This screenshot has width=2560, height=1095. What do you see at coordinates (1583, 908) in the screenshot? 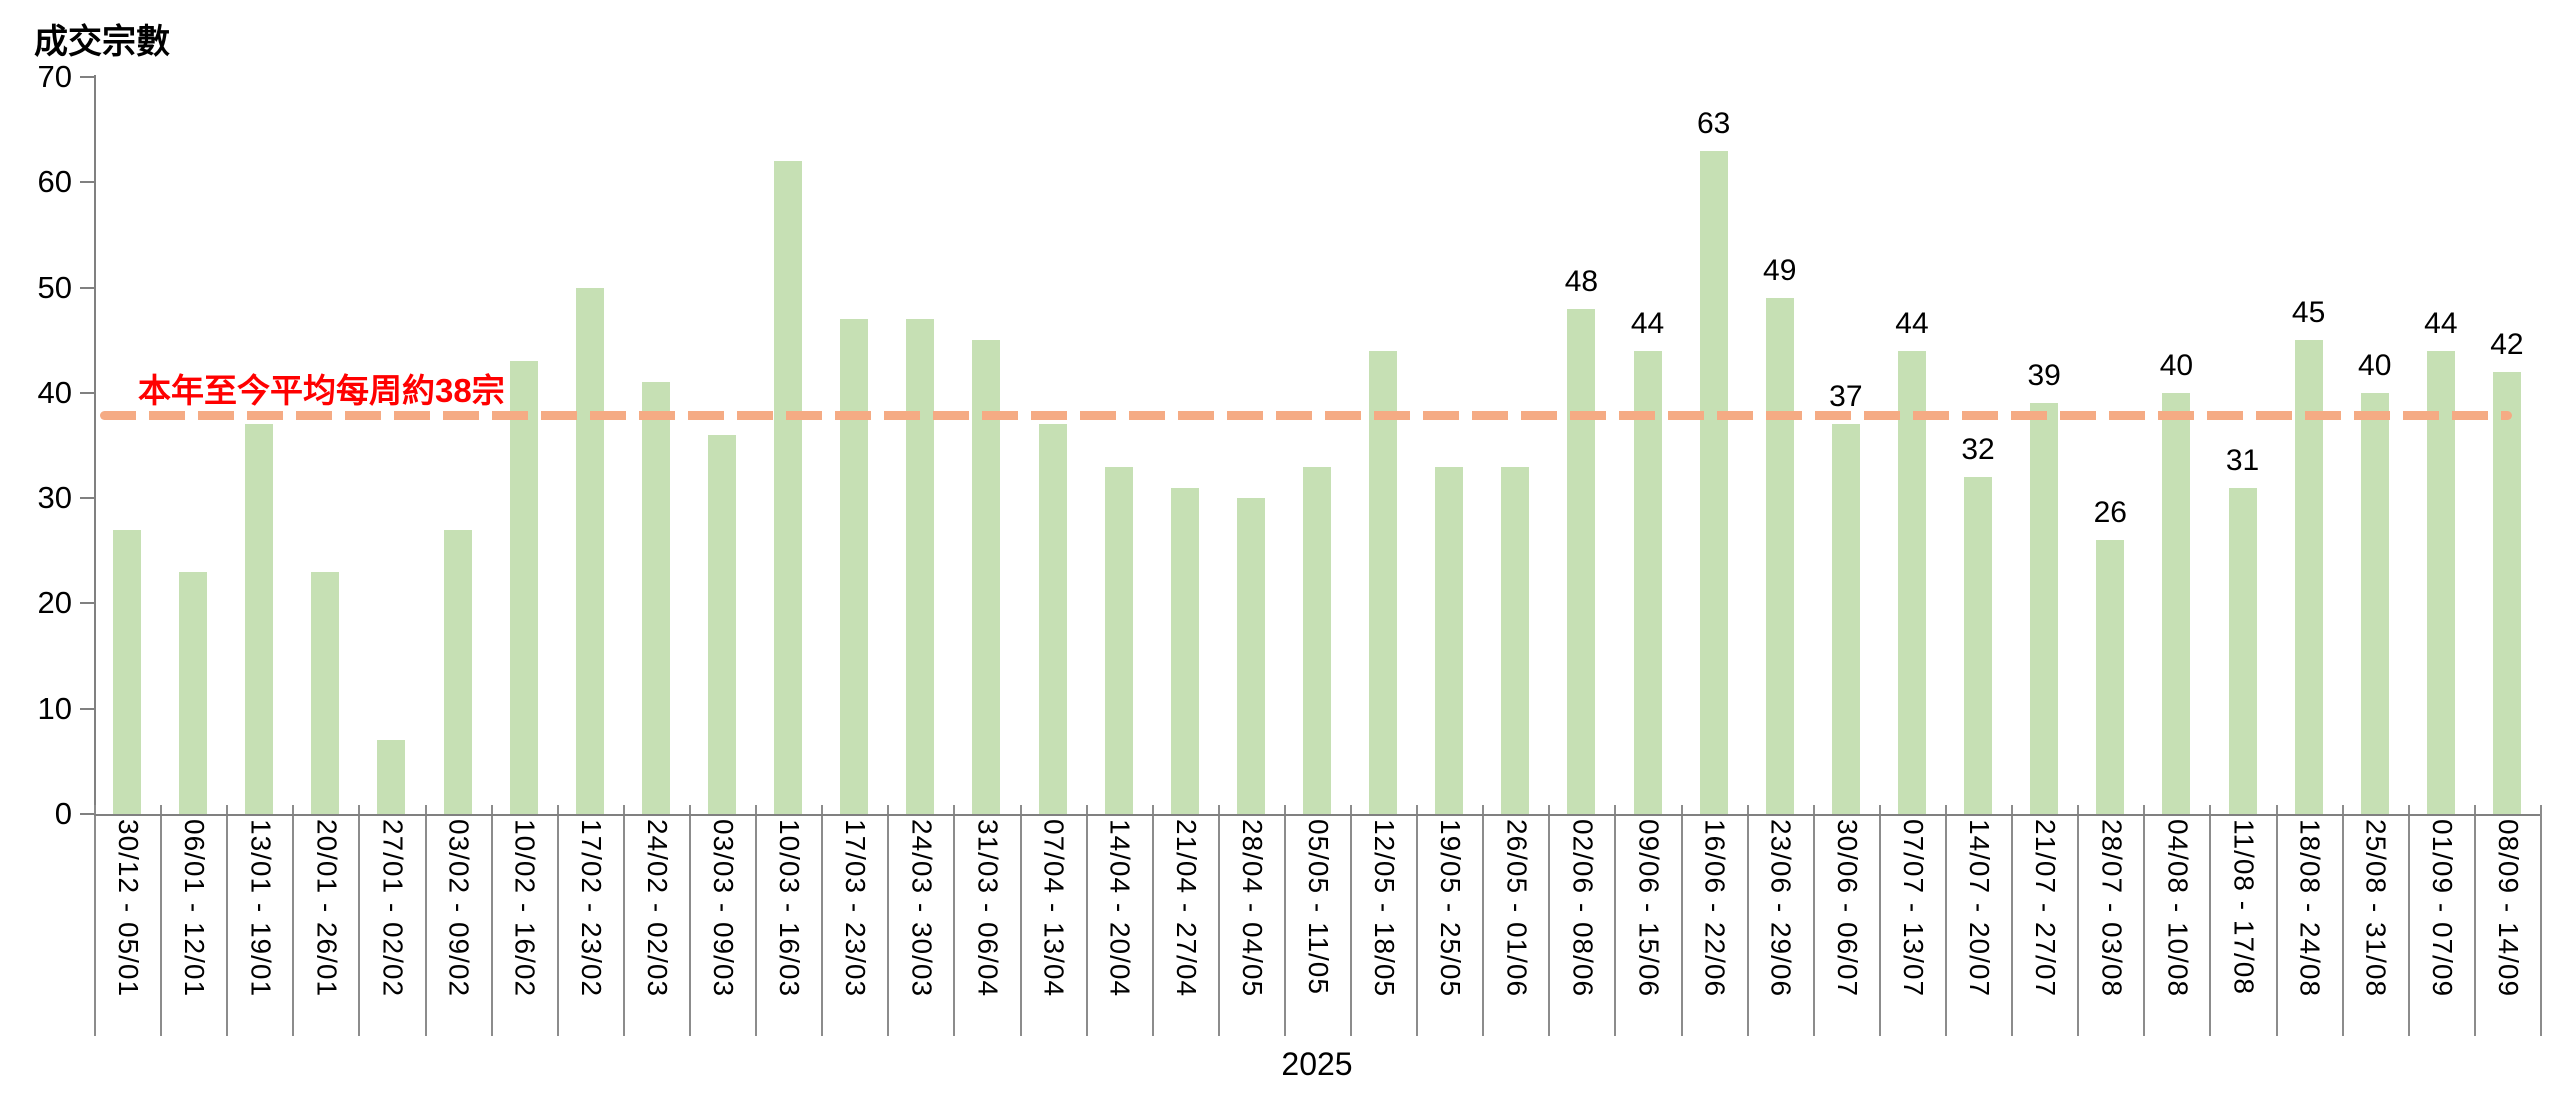
I see `x-axis-category-label: 02/06 - 08/06` at bounding box center [1583, 908].